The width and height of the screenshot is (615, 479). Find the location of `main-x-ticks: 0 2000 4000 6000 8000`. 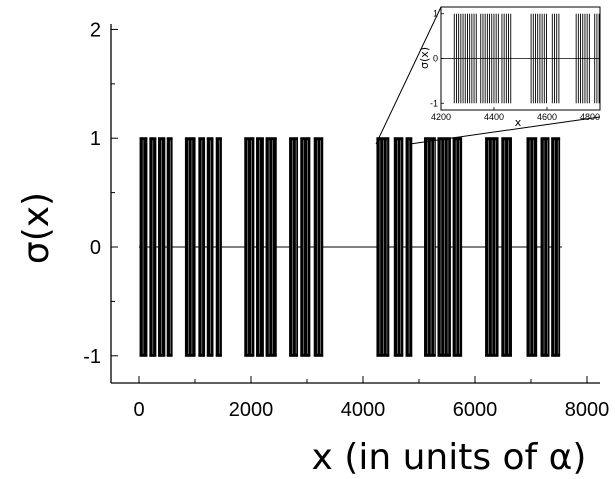

main-x-ticks: 0 2000 4000 6000 8000 is located at coordinates (371, 398).